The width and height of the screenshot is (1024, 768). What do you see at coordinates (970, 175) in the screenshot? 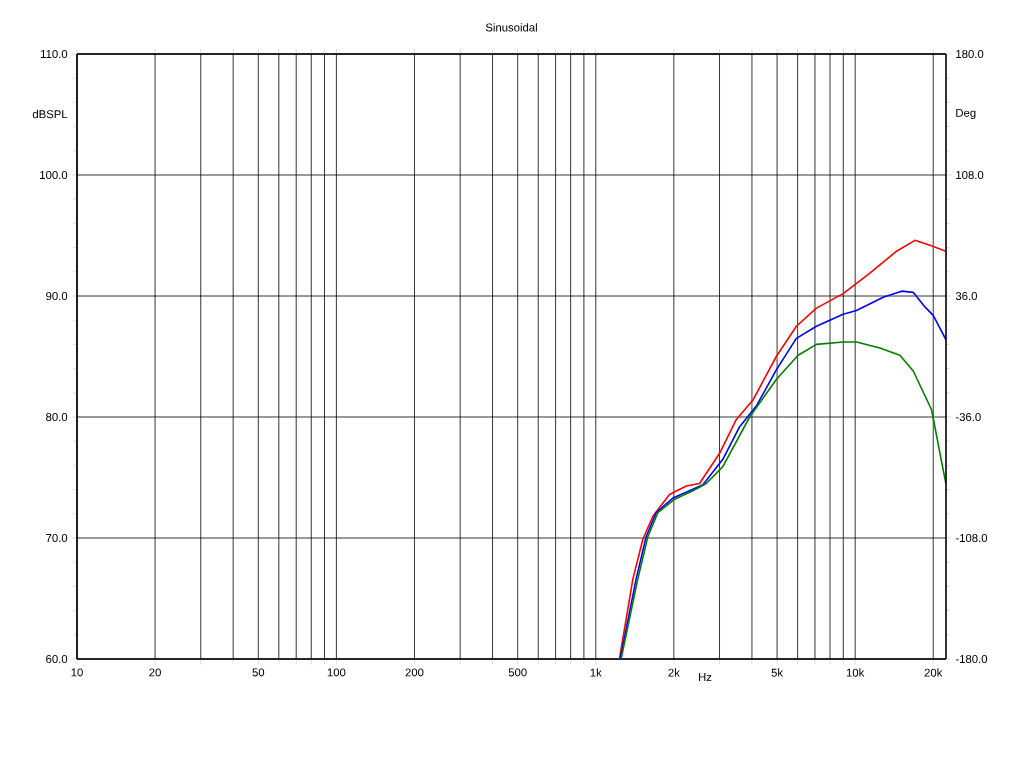
I see `y2-tick-label: 108.0` at bounding box center [970, 175].